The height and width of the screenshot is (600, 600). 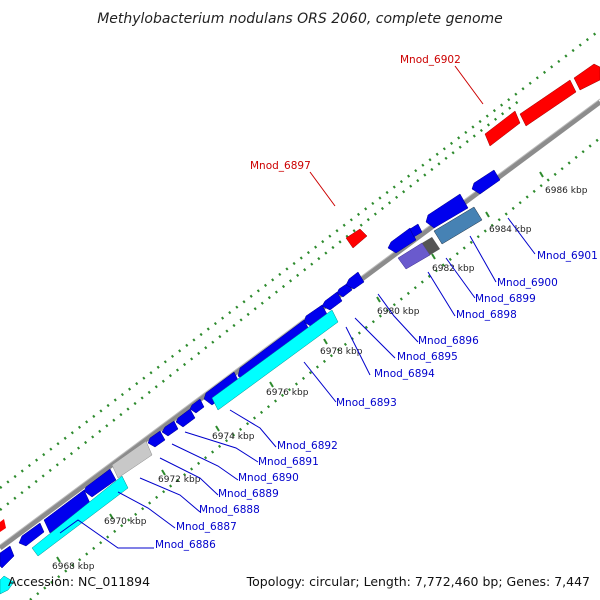 I want to click on other-genes, so click(x=440, y=238).